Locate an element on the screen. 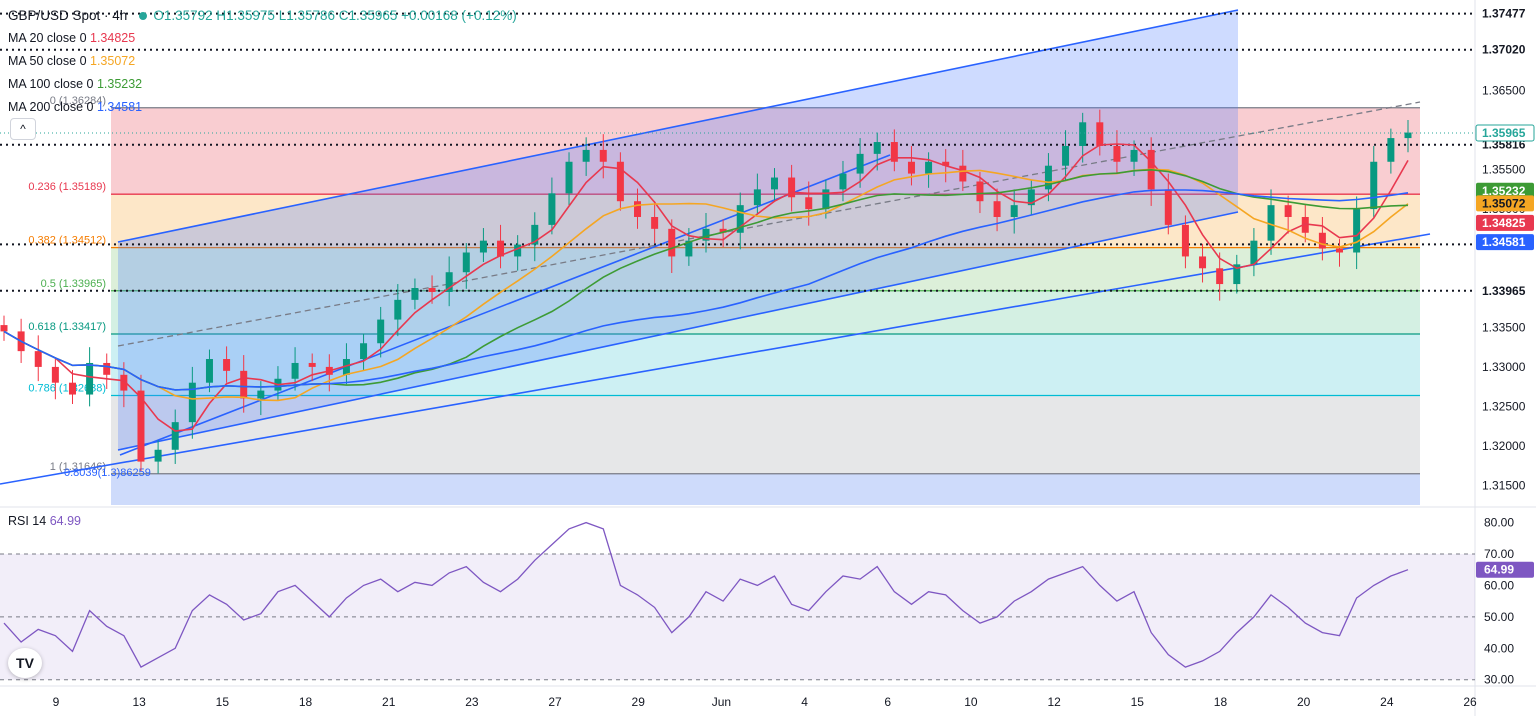  ohlc-change: +0.00168 (+0.12%) is located at coordinates (459, 15).